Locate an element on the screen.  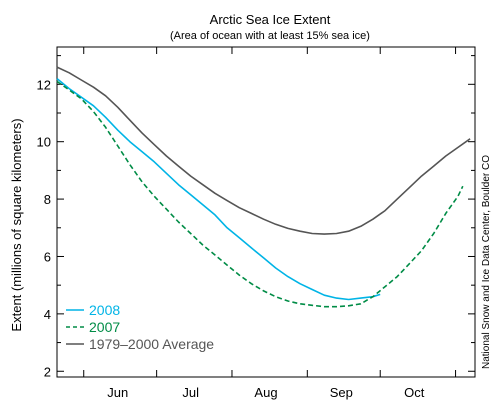
y-tick-label: 2 is located at coordinates (47, 371).